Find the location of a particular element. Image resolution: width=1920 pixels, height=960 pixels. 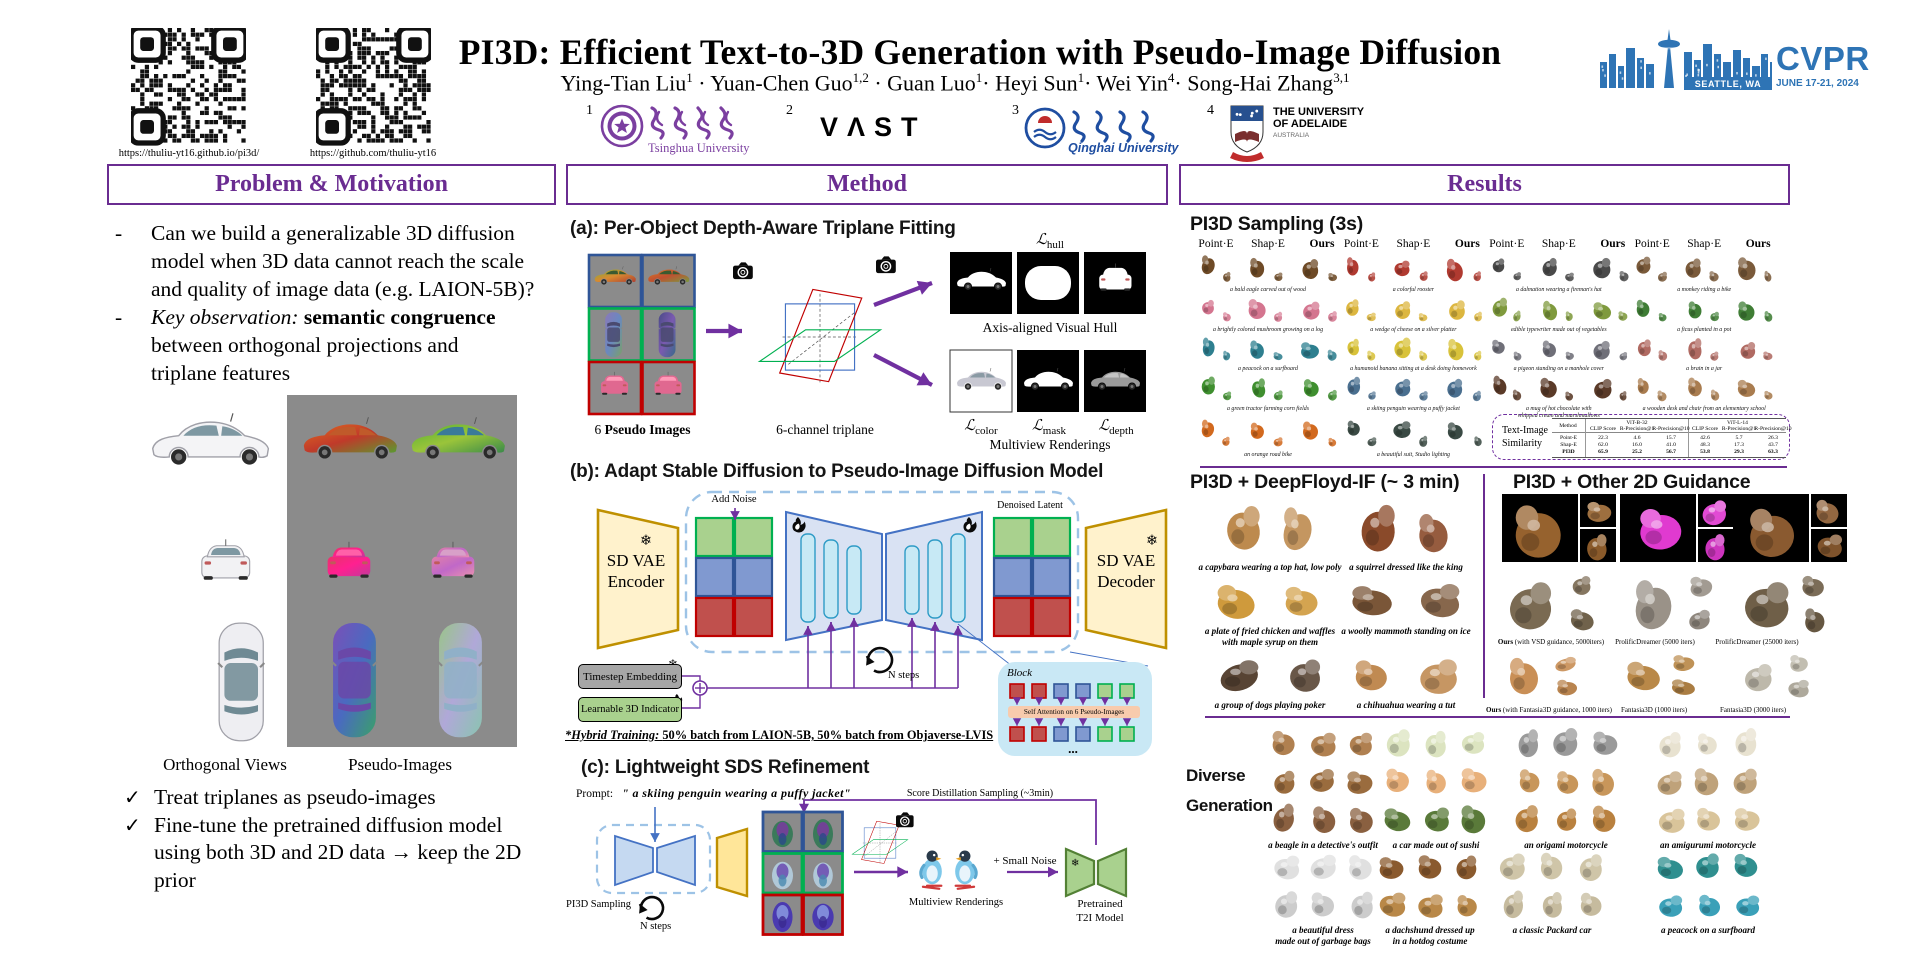

column-header-problem: Problem & Motivation is located at coordinates (331, 184).